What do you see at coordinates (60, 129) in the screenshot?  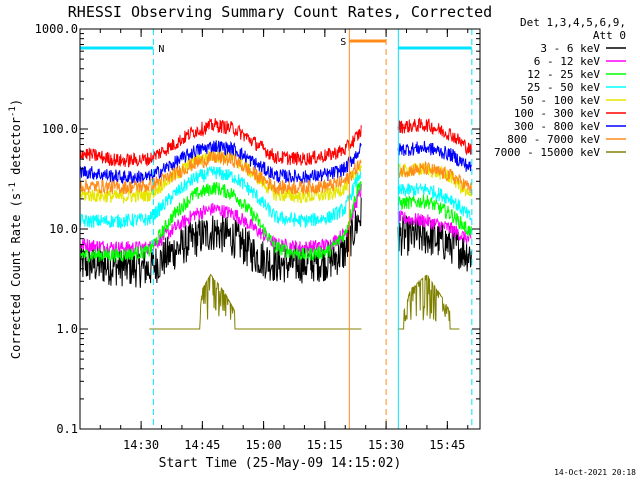 I see `y-tick-label: 100.0` at bounding box center [60, 129].